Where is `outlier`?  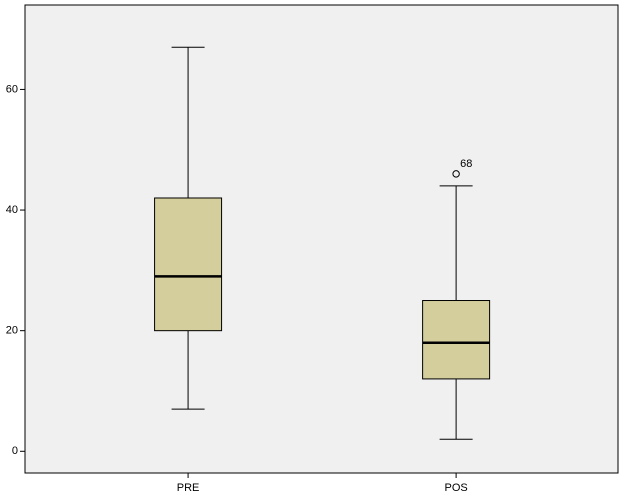
outlier is located at coordinates (456, 174).